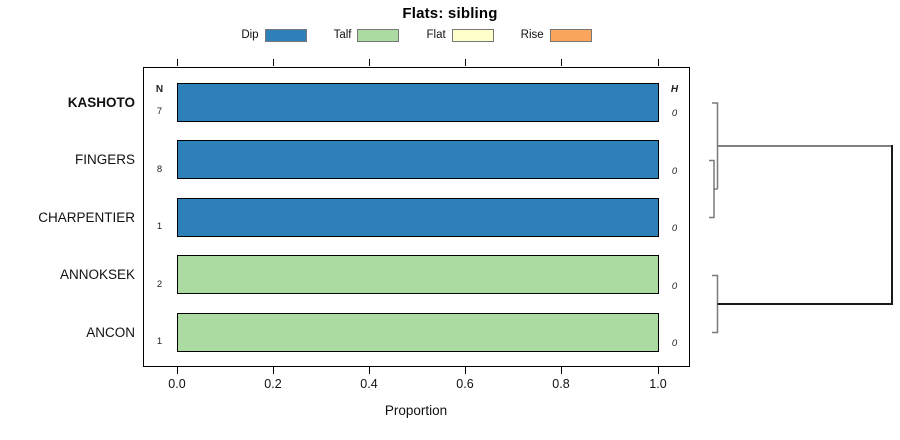 This screenshot has height=440, width=900. I want to click on bar-charpentier, so click(418, 217).